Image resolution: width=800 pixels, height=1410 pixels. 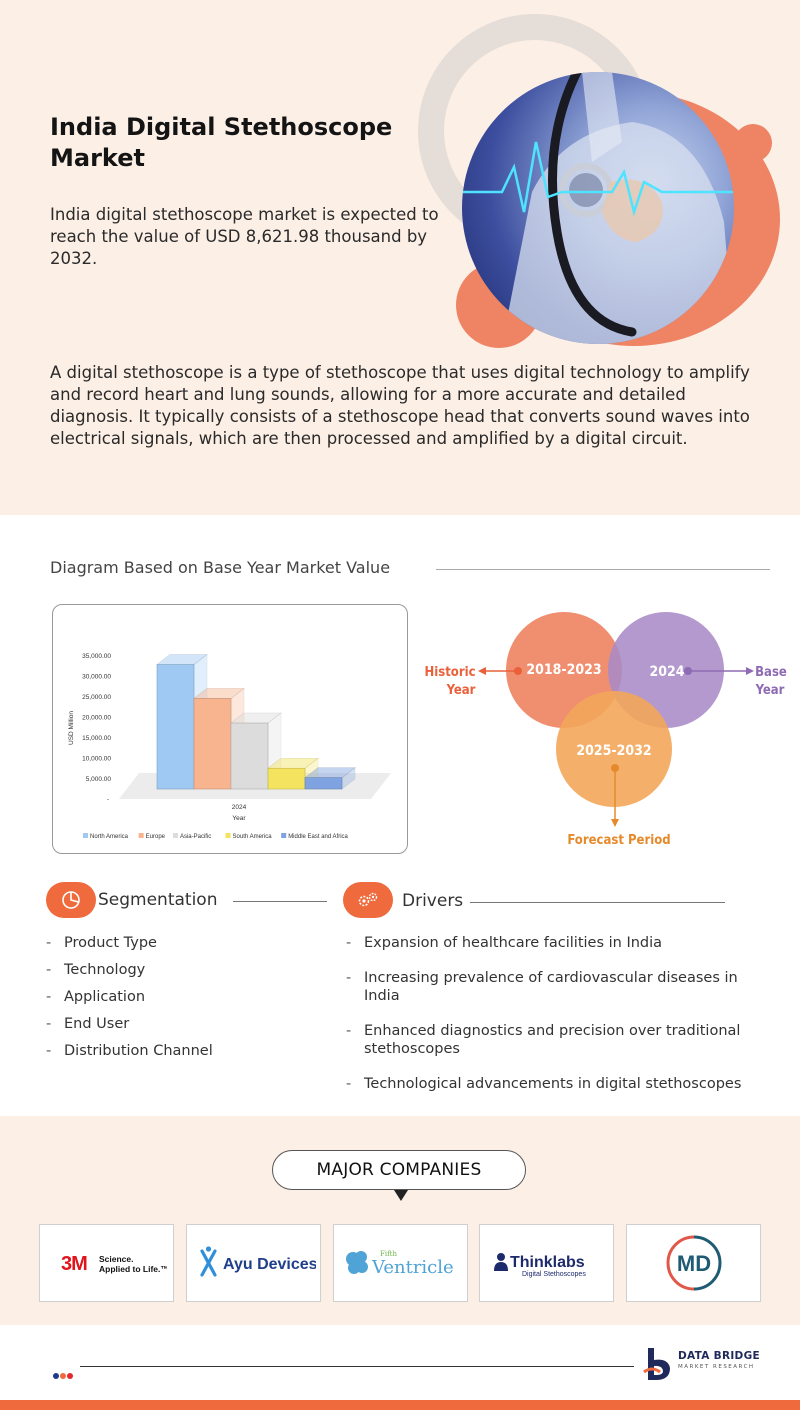 I want to click on brand-name: DATA BRIDGE, so click(x=719, y=1356).